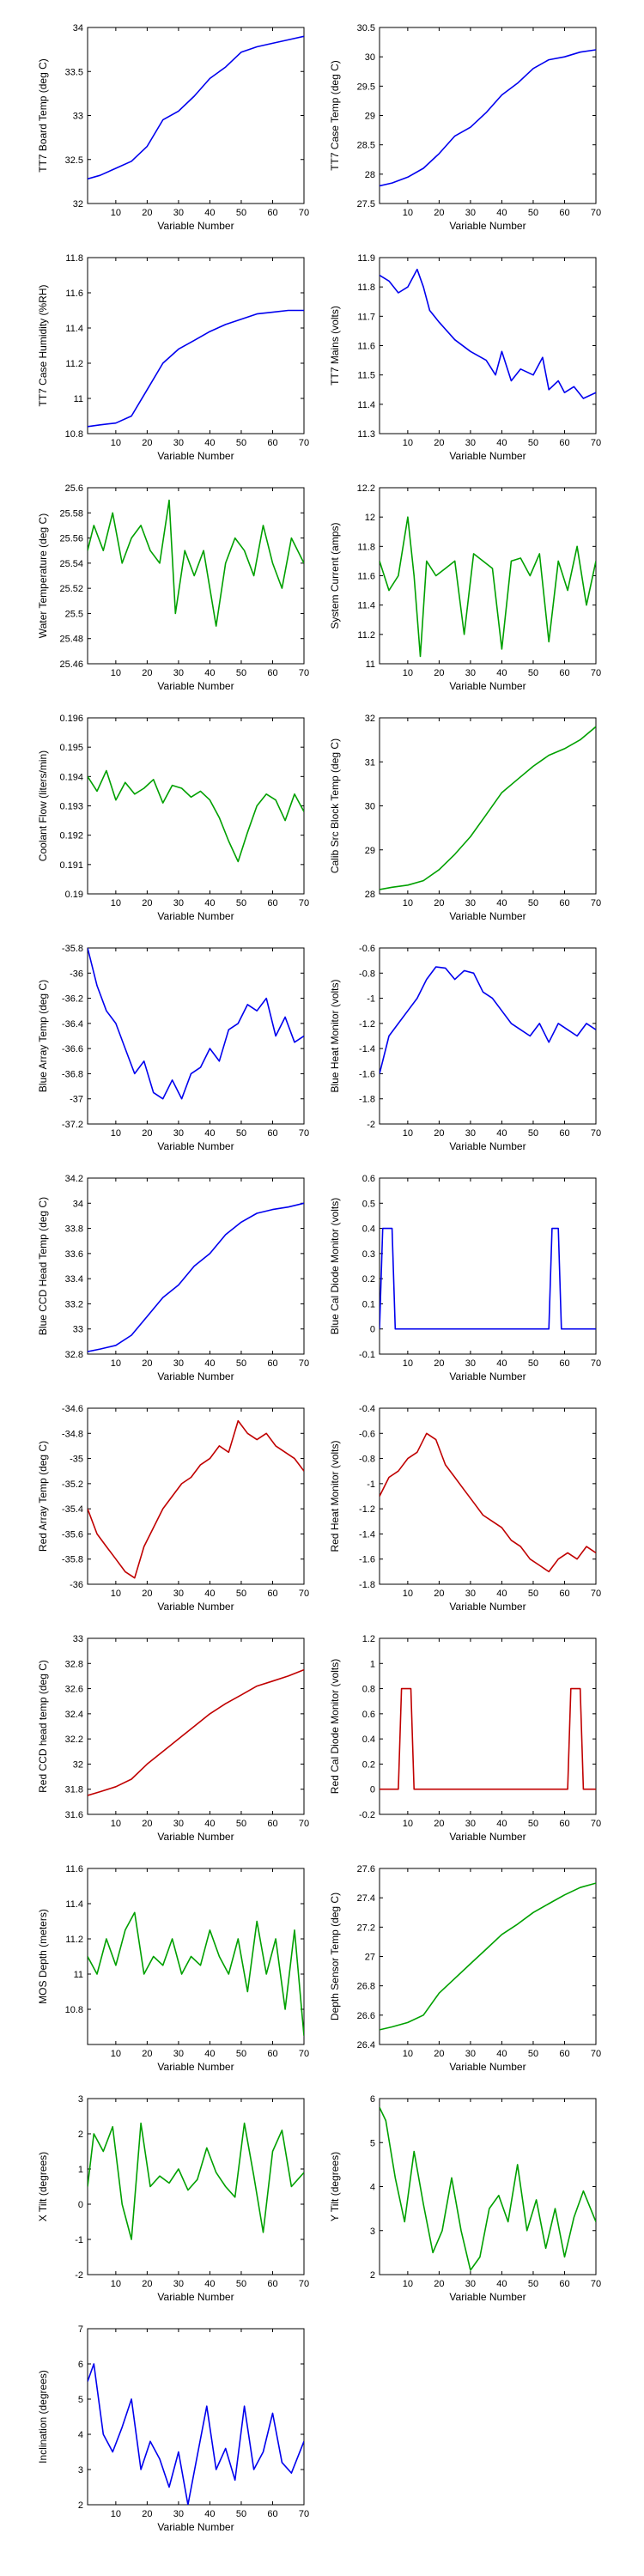  Describe the element at coordinates (43, 1956) in the screenshot. I see `y-axis-label: MOS Depth (meters)` at that location.